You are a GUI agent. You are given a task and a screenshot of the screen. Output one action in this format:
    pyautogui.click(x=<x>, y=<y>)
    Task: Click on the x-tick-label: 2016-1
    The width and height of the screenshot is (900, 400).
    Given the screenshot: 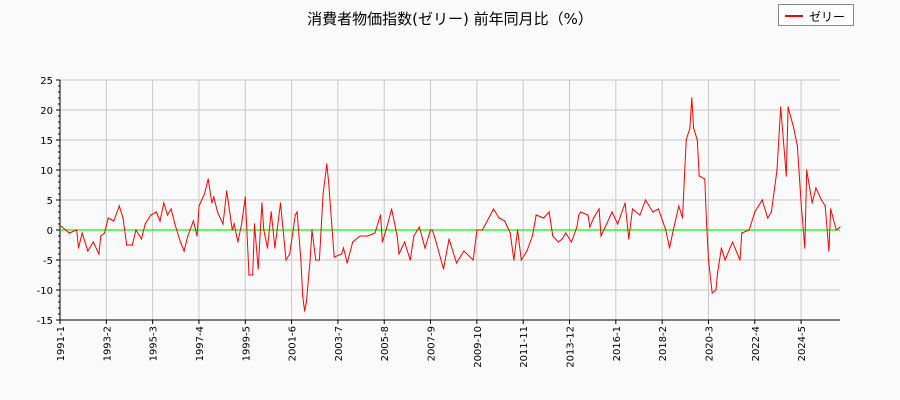 What is the action you would take?
    pyautogui.click(x=617, y=343)
    